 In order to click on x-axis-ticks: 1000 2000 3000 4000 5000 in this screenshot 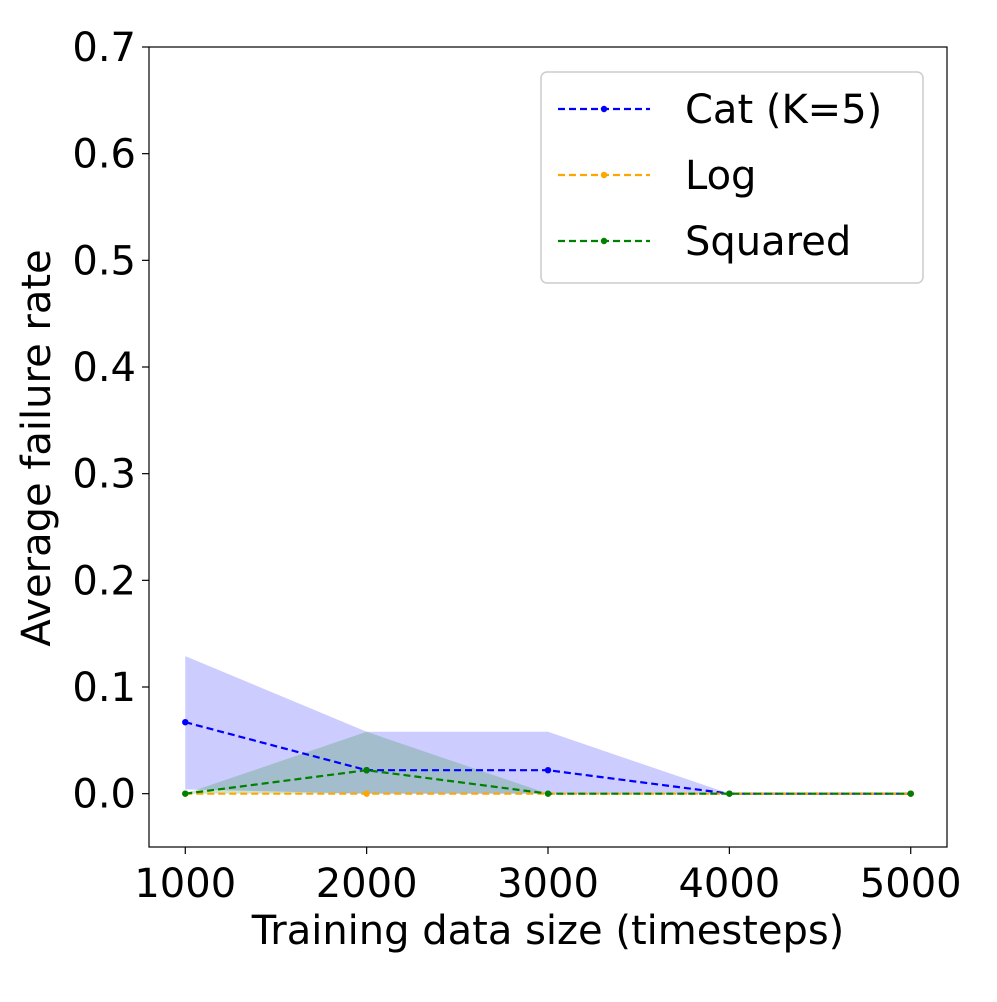, I will do `click(548, 877)`.